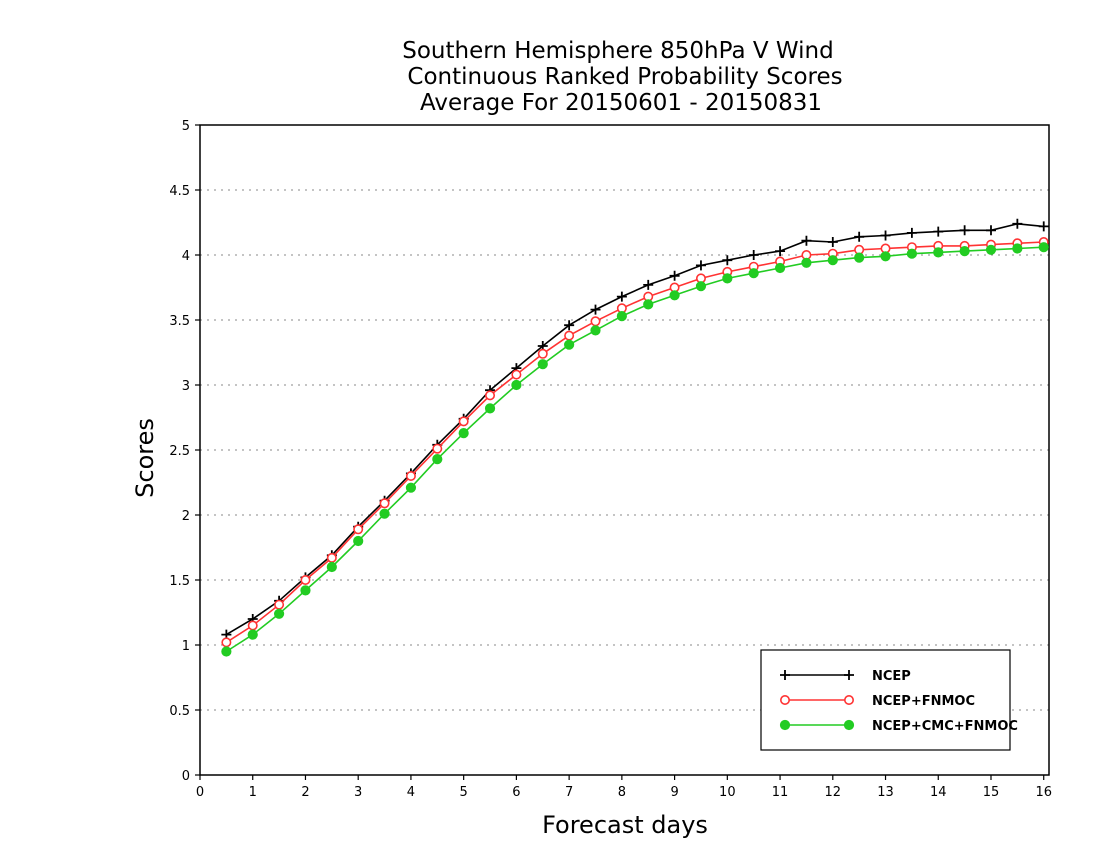  I want to click on title-line-3: Average For 20150601 - 20150831, so click(621, 103).